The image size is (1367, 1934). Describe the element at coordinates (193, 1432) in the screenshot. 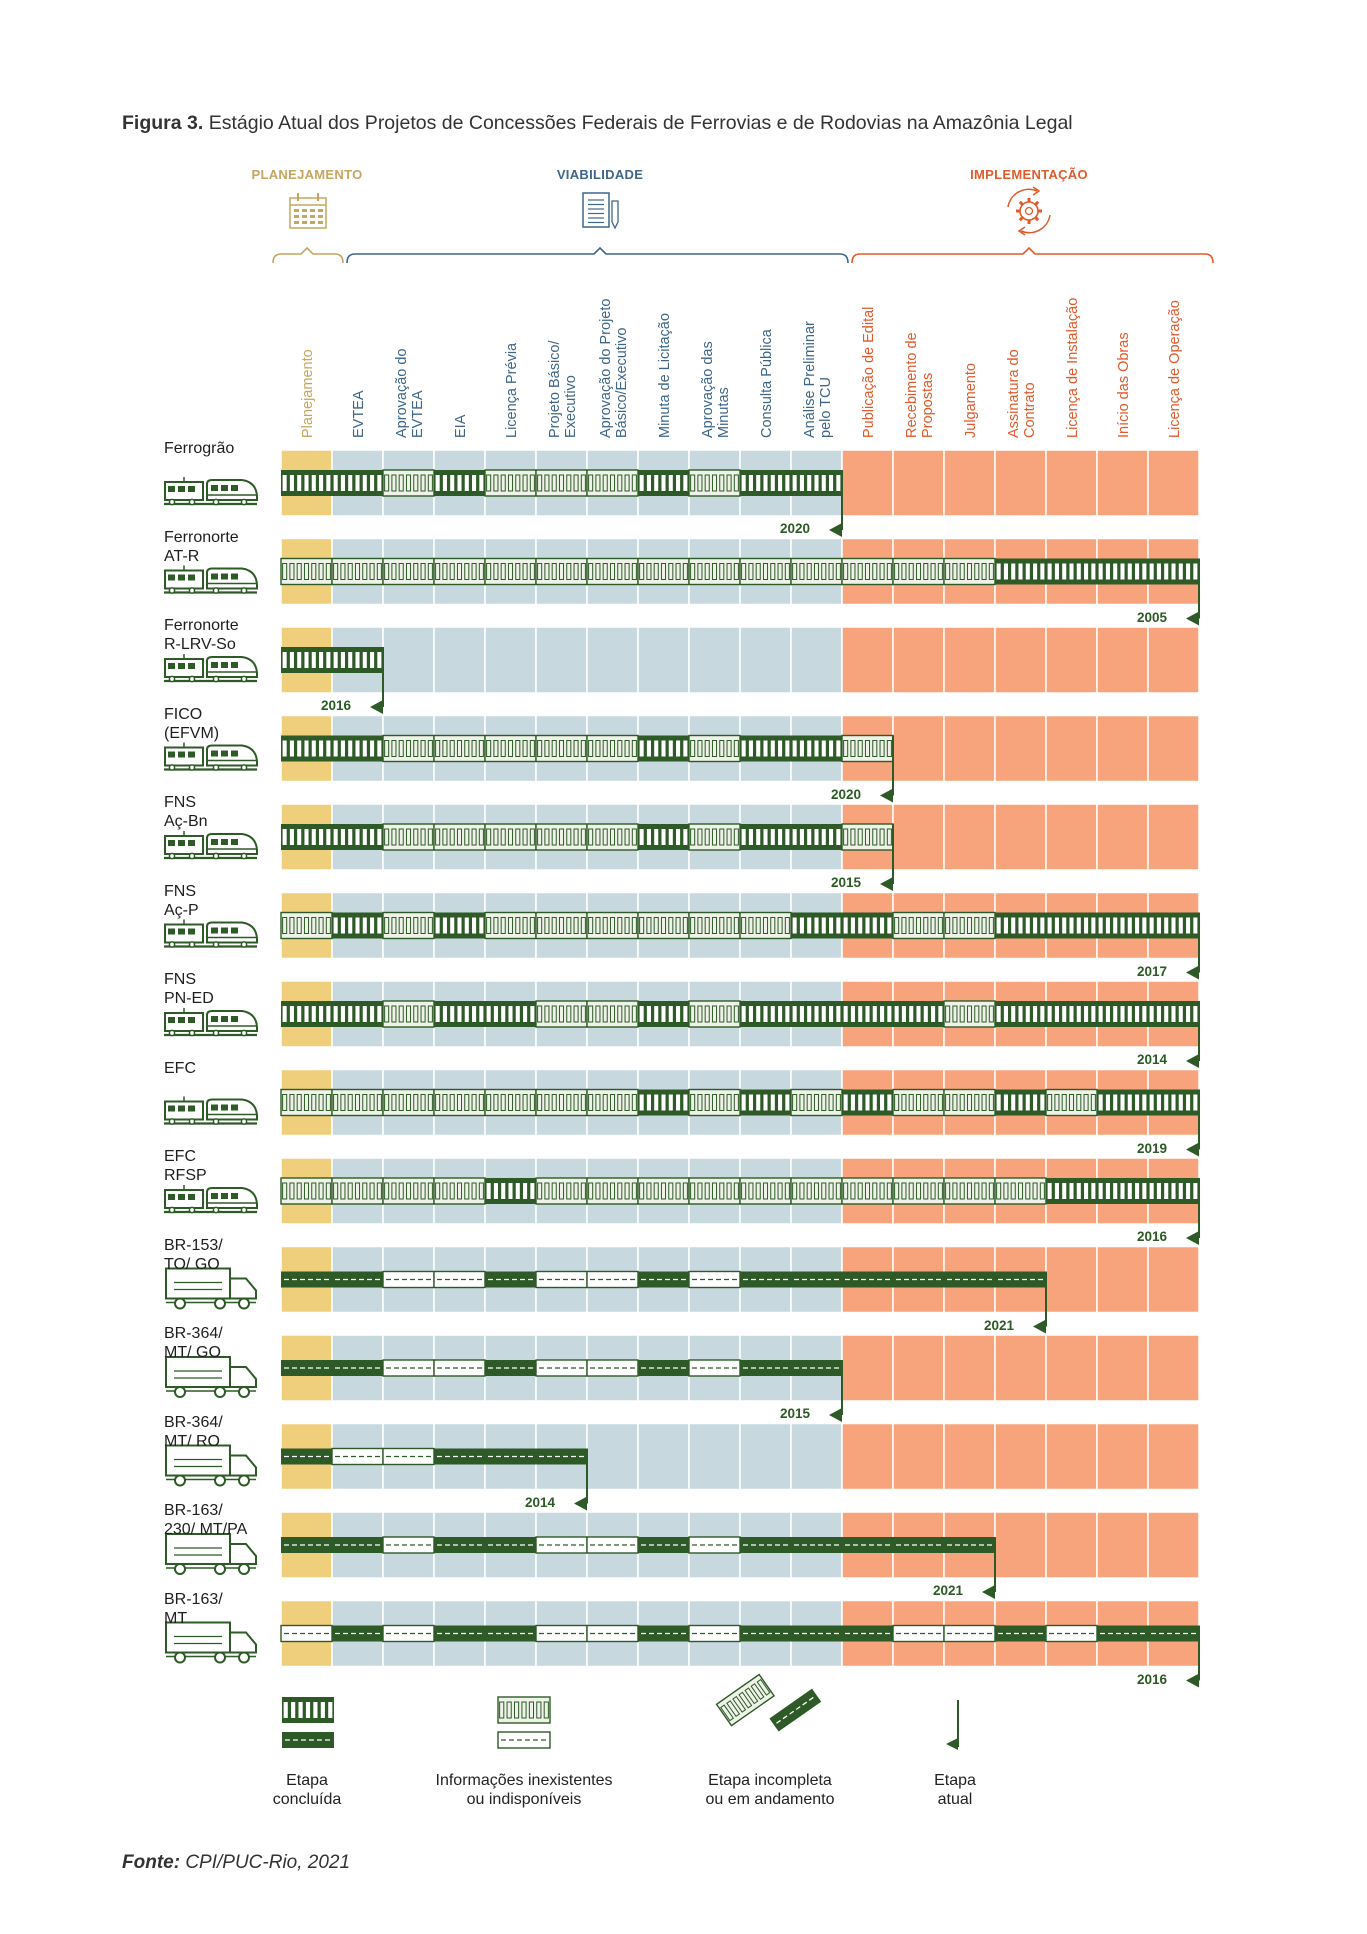

I see `project-name: BR-364/MT/ RO` at that location.